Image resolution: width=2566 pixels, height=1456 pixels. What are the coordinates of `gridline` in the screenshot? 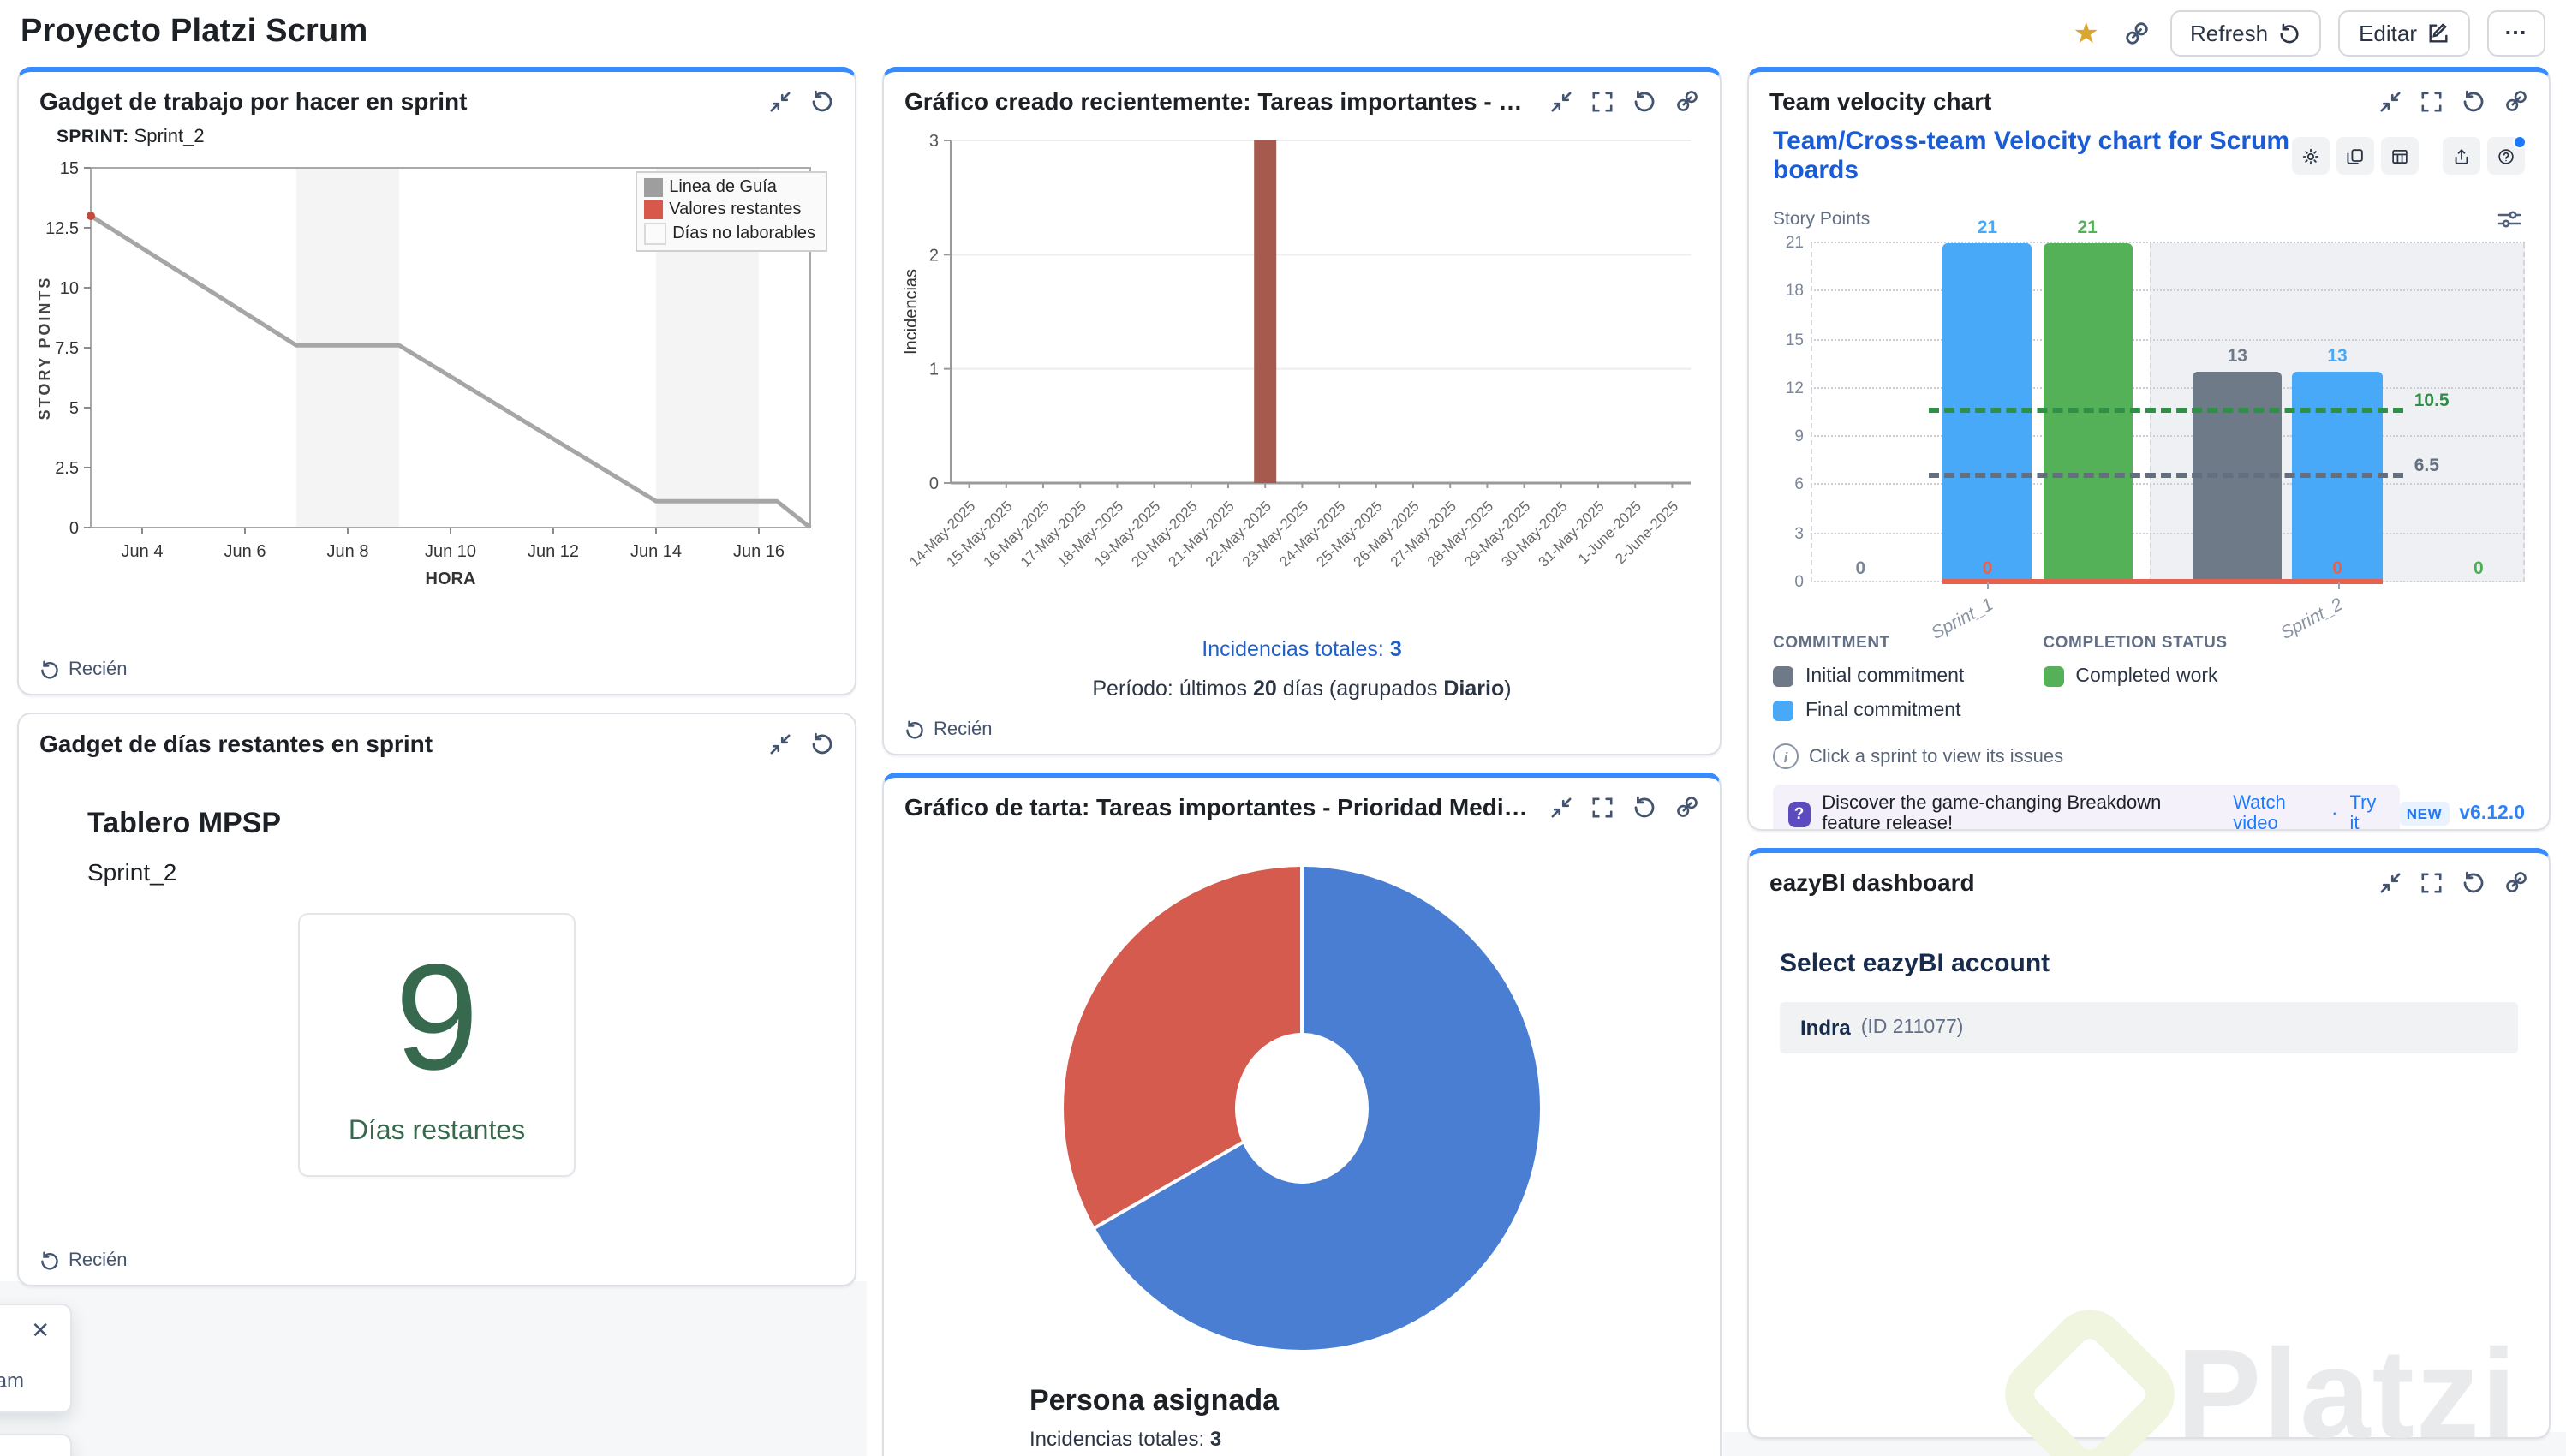 It's located at (2168, 484).